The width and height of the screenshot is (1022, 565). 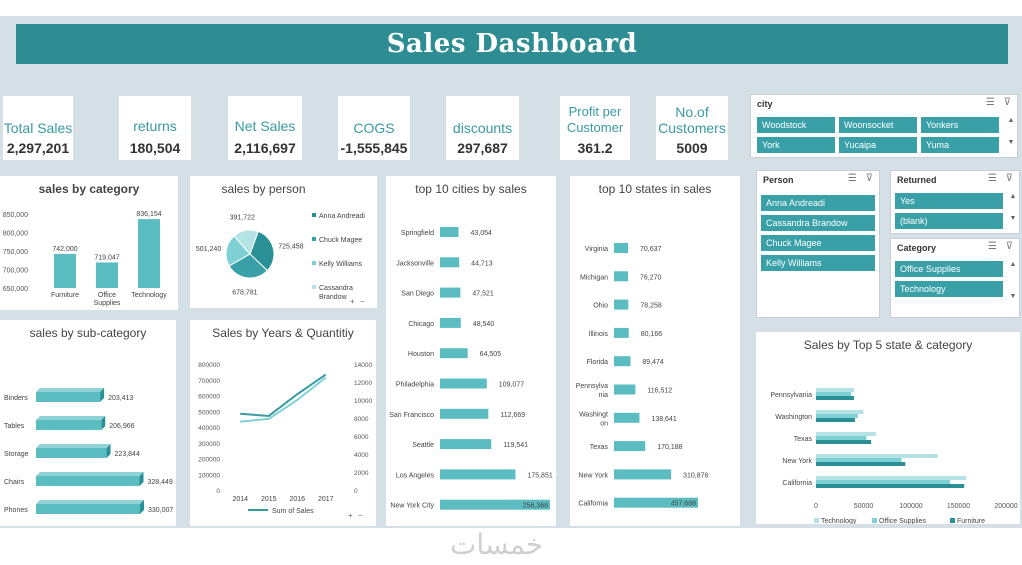 I want to click on y2-tick-label: 2000, so click(x=361, y=473).